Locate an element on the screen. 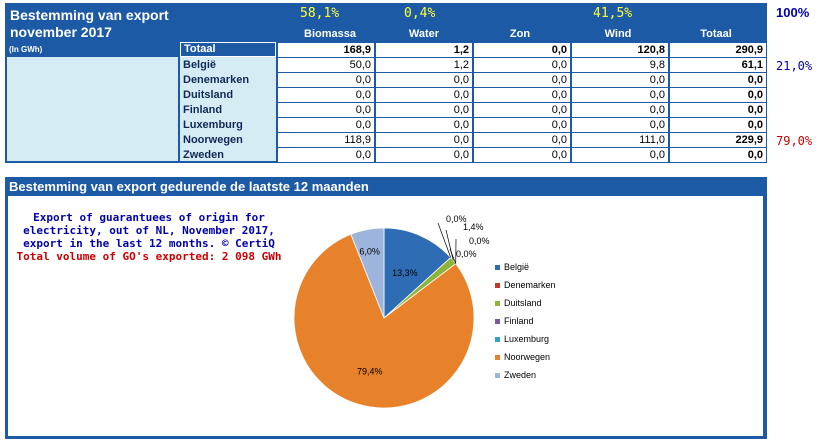 This screenshot has height=440, width=828. note-line-3: export in the last 12 months. © CertiQ is located at coordinates (149, 243).